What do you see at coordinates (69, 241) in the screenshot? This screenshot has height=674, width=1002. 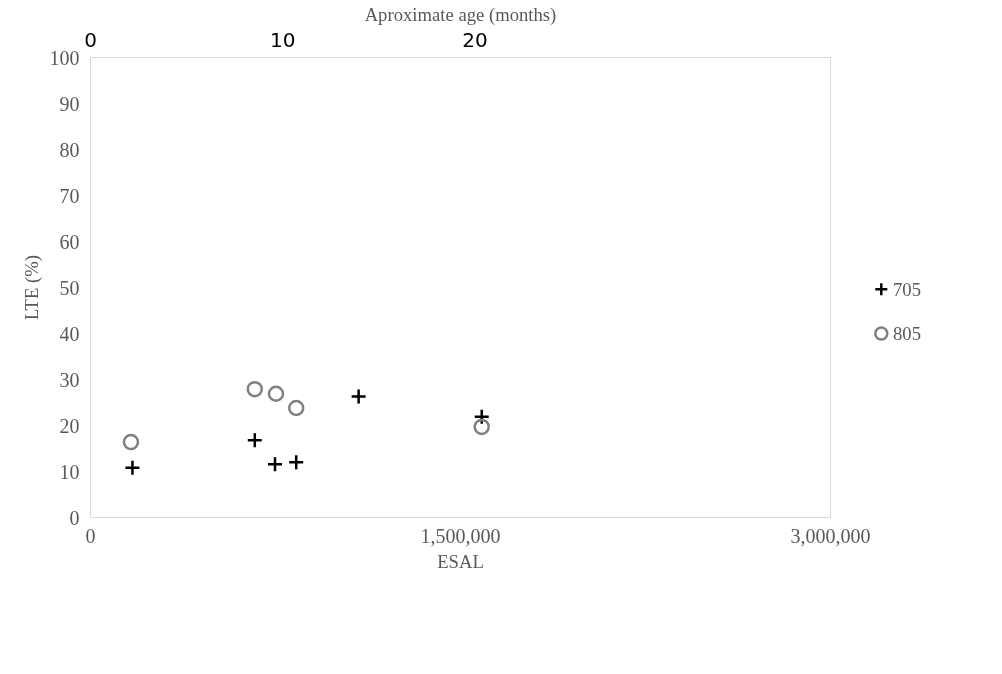 I see `y-tick-label: 60` at bounding box center [69, 241].